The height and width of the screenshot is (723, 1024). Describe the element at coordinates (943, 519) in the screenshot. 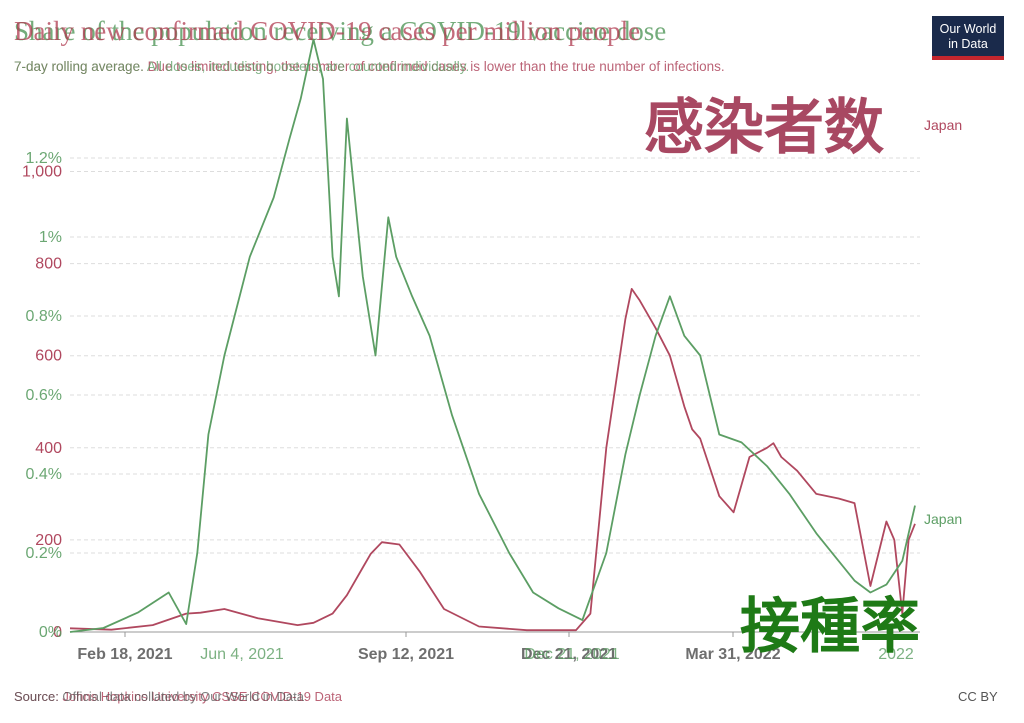

I see `series-end-label-vaccination: Japan` at that location.